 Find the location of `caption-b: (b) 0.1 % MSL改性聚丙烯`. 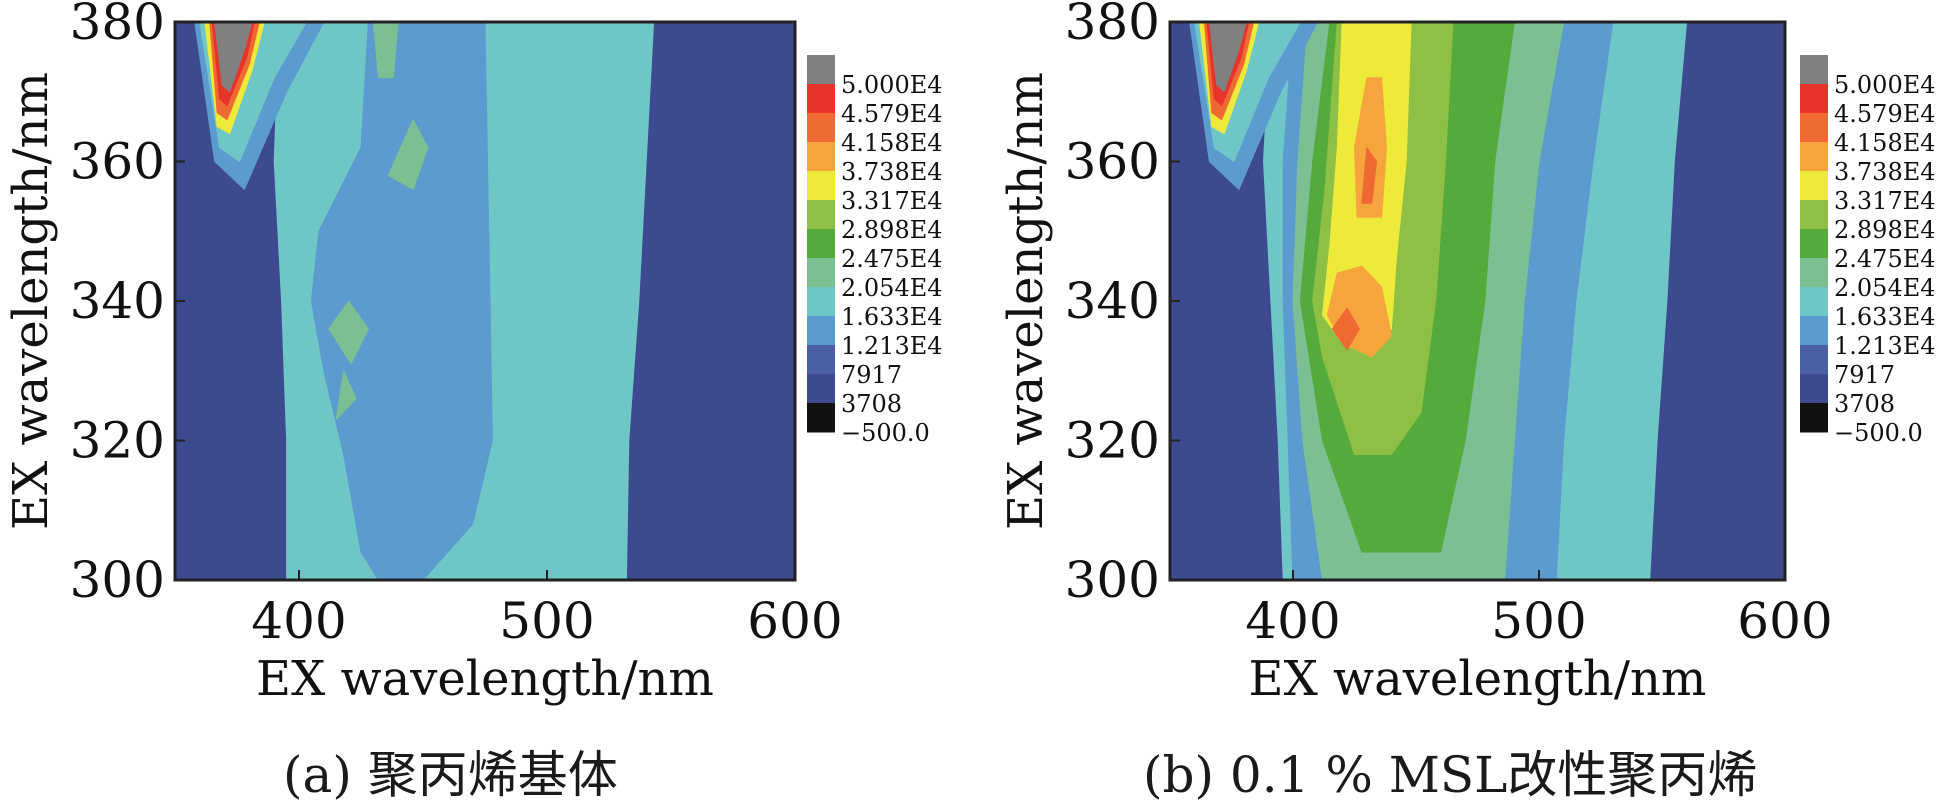

caption-b: (b) 0.1 % MSL改性聚丙烯 is located at coordinates (1450, 775).